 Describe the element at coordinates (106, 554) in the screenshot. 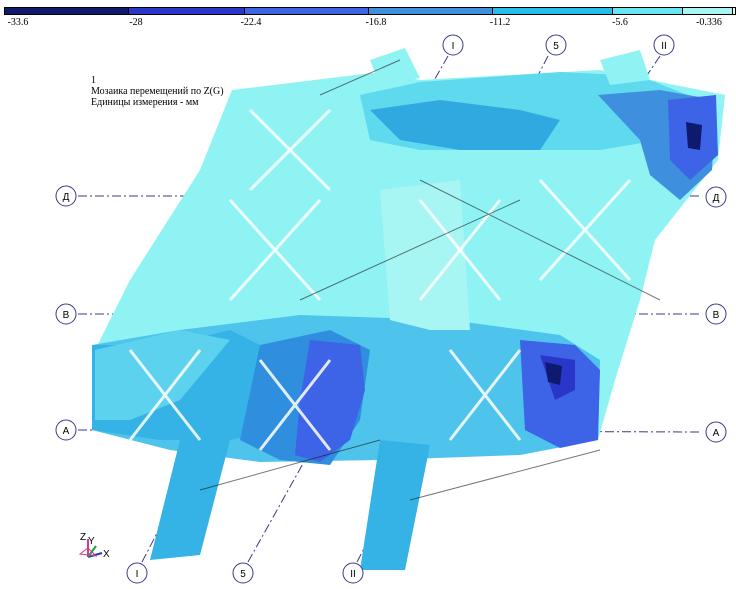

I see `triad-x-label: X` at that location.